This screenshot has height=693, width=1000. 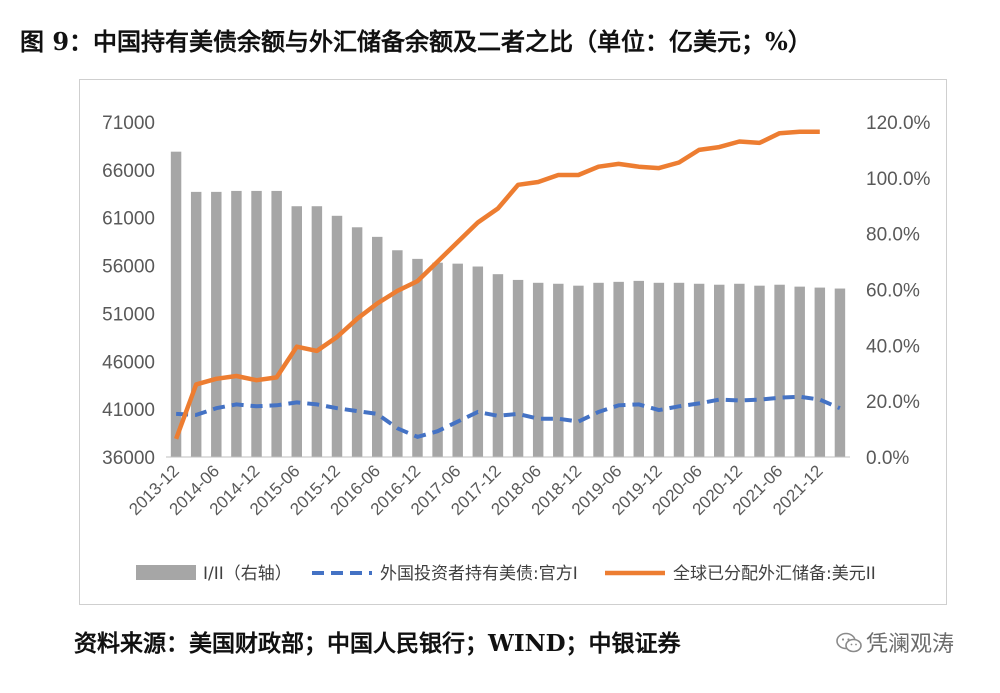 I want to click on y-right-tick-4: 80.0%, so click(x=893, y=235).